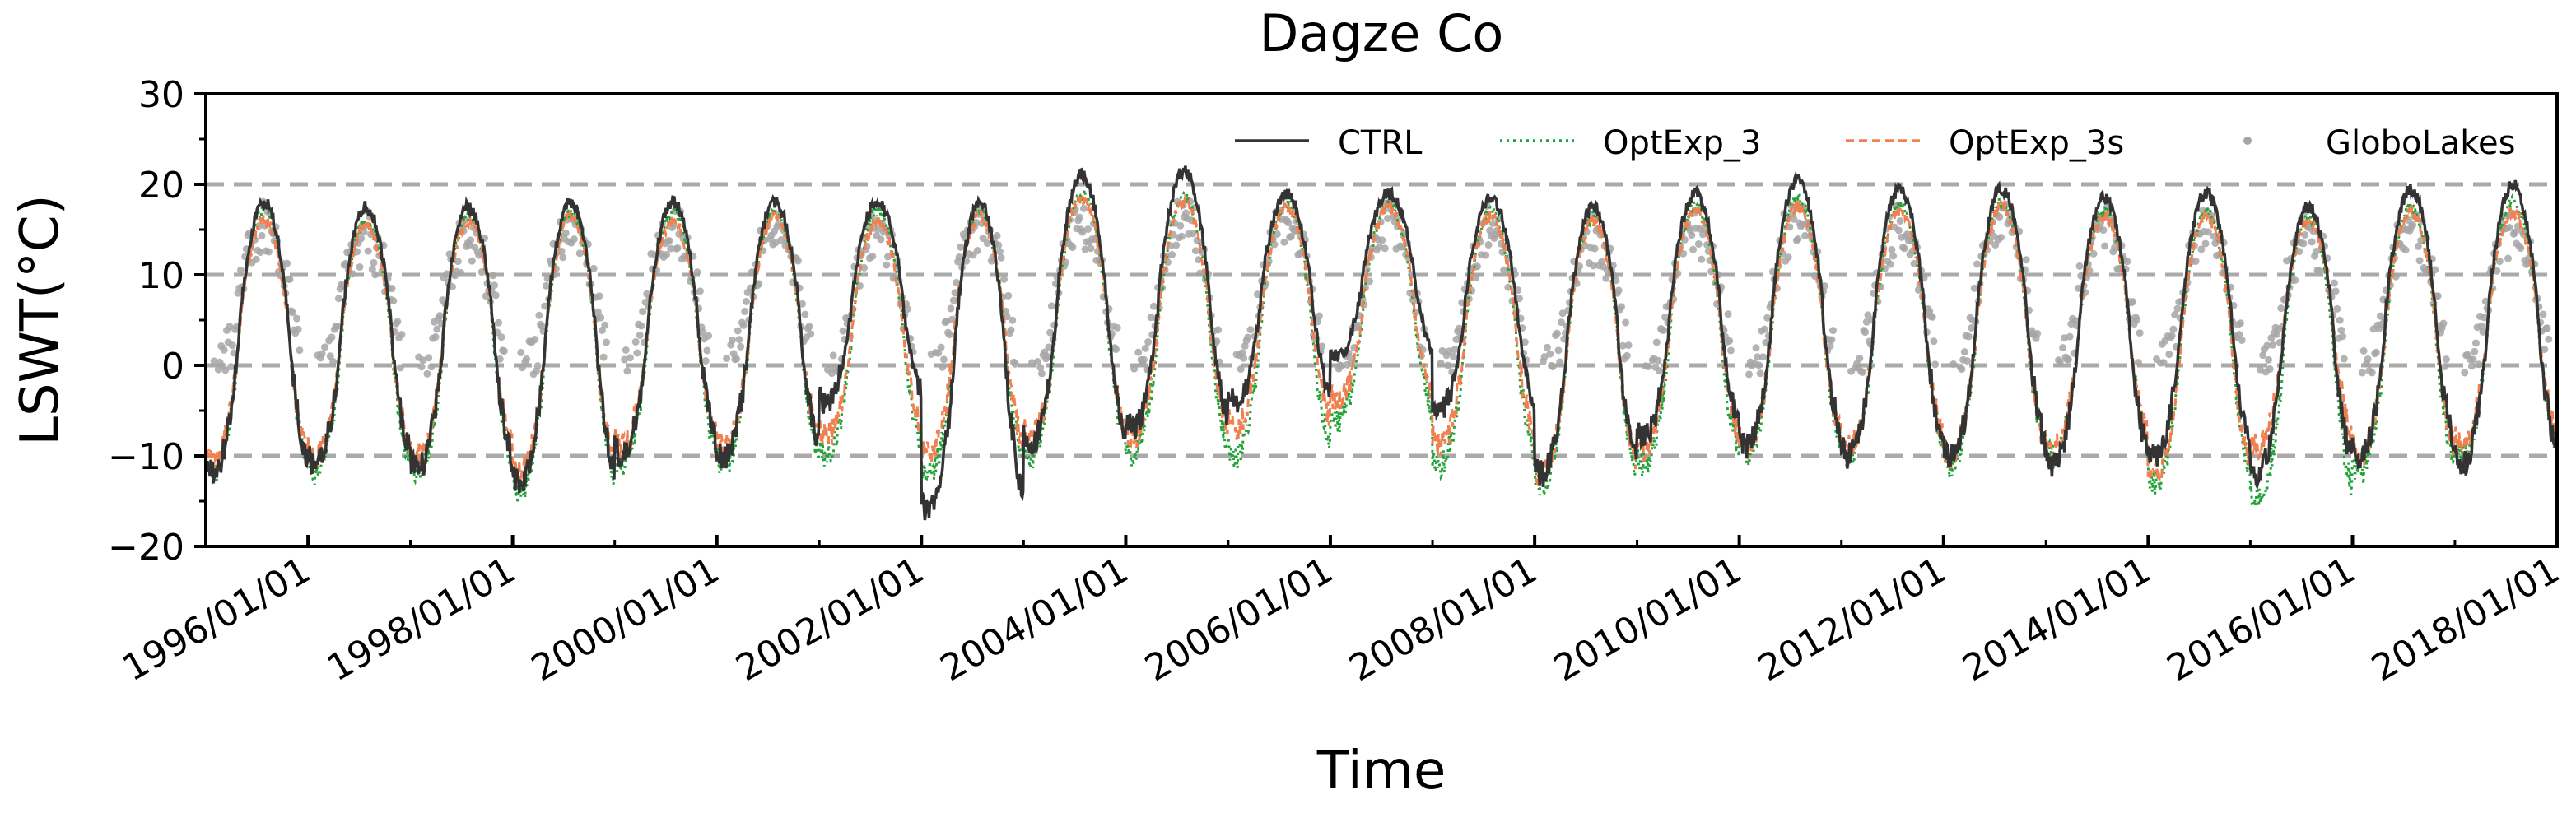 Image resolution: width=2576 pixels, height=813 pixels. I want to click on x-axis-label: Time, so click(1381, 771).